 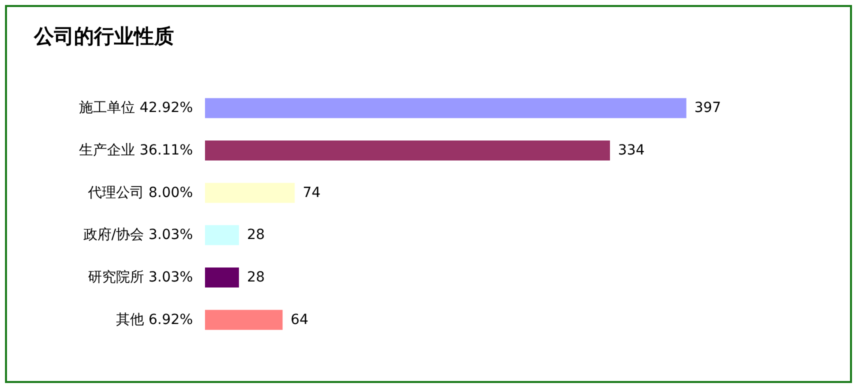 I want to click on chart-title: 公司的行业性质, so click(x=103, y=36).